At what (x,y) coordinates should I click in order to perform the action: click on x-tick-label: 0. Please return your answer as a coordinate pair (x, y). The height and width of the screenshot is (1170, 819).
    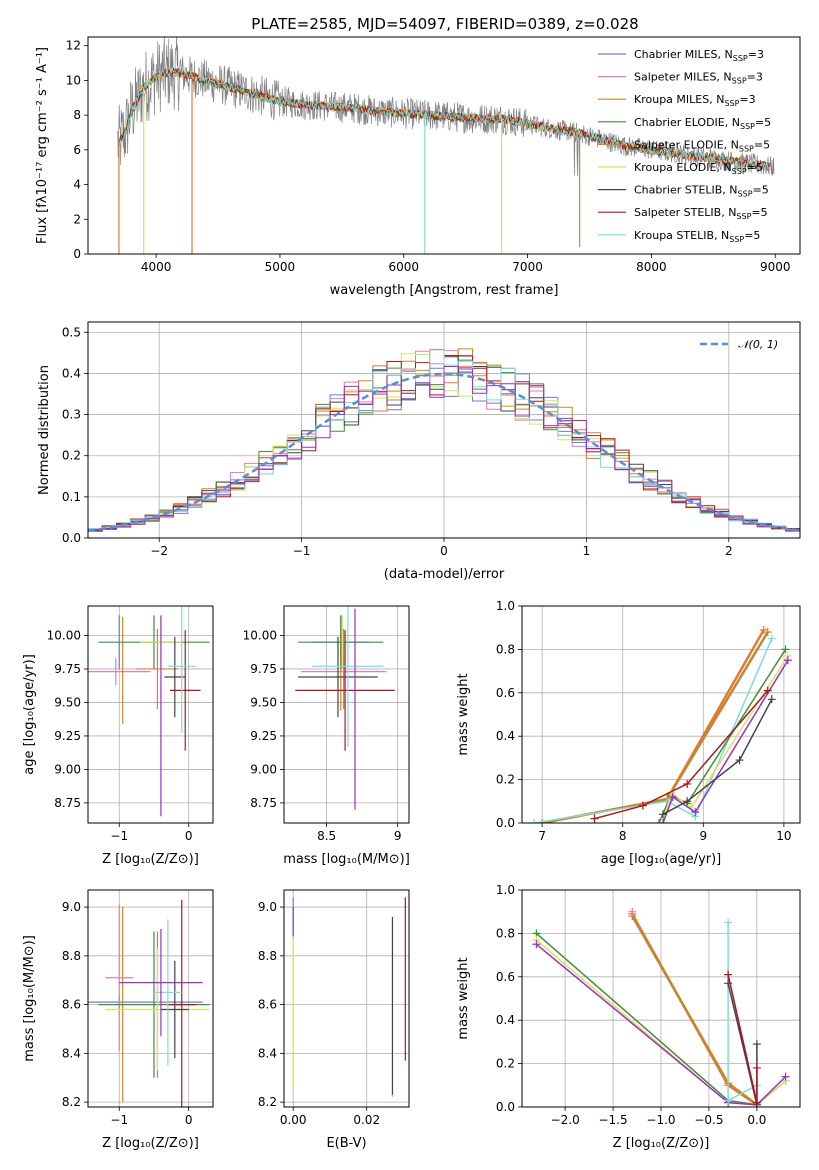
    Looking at the image, I should click on (189, 1120).